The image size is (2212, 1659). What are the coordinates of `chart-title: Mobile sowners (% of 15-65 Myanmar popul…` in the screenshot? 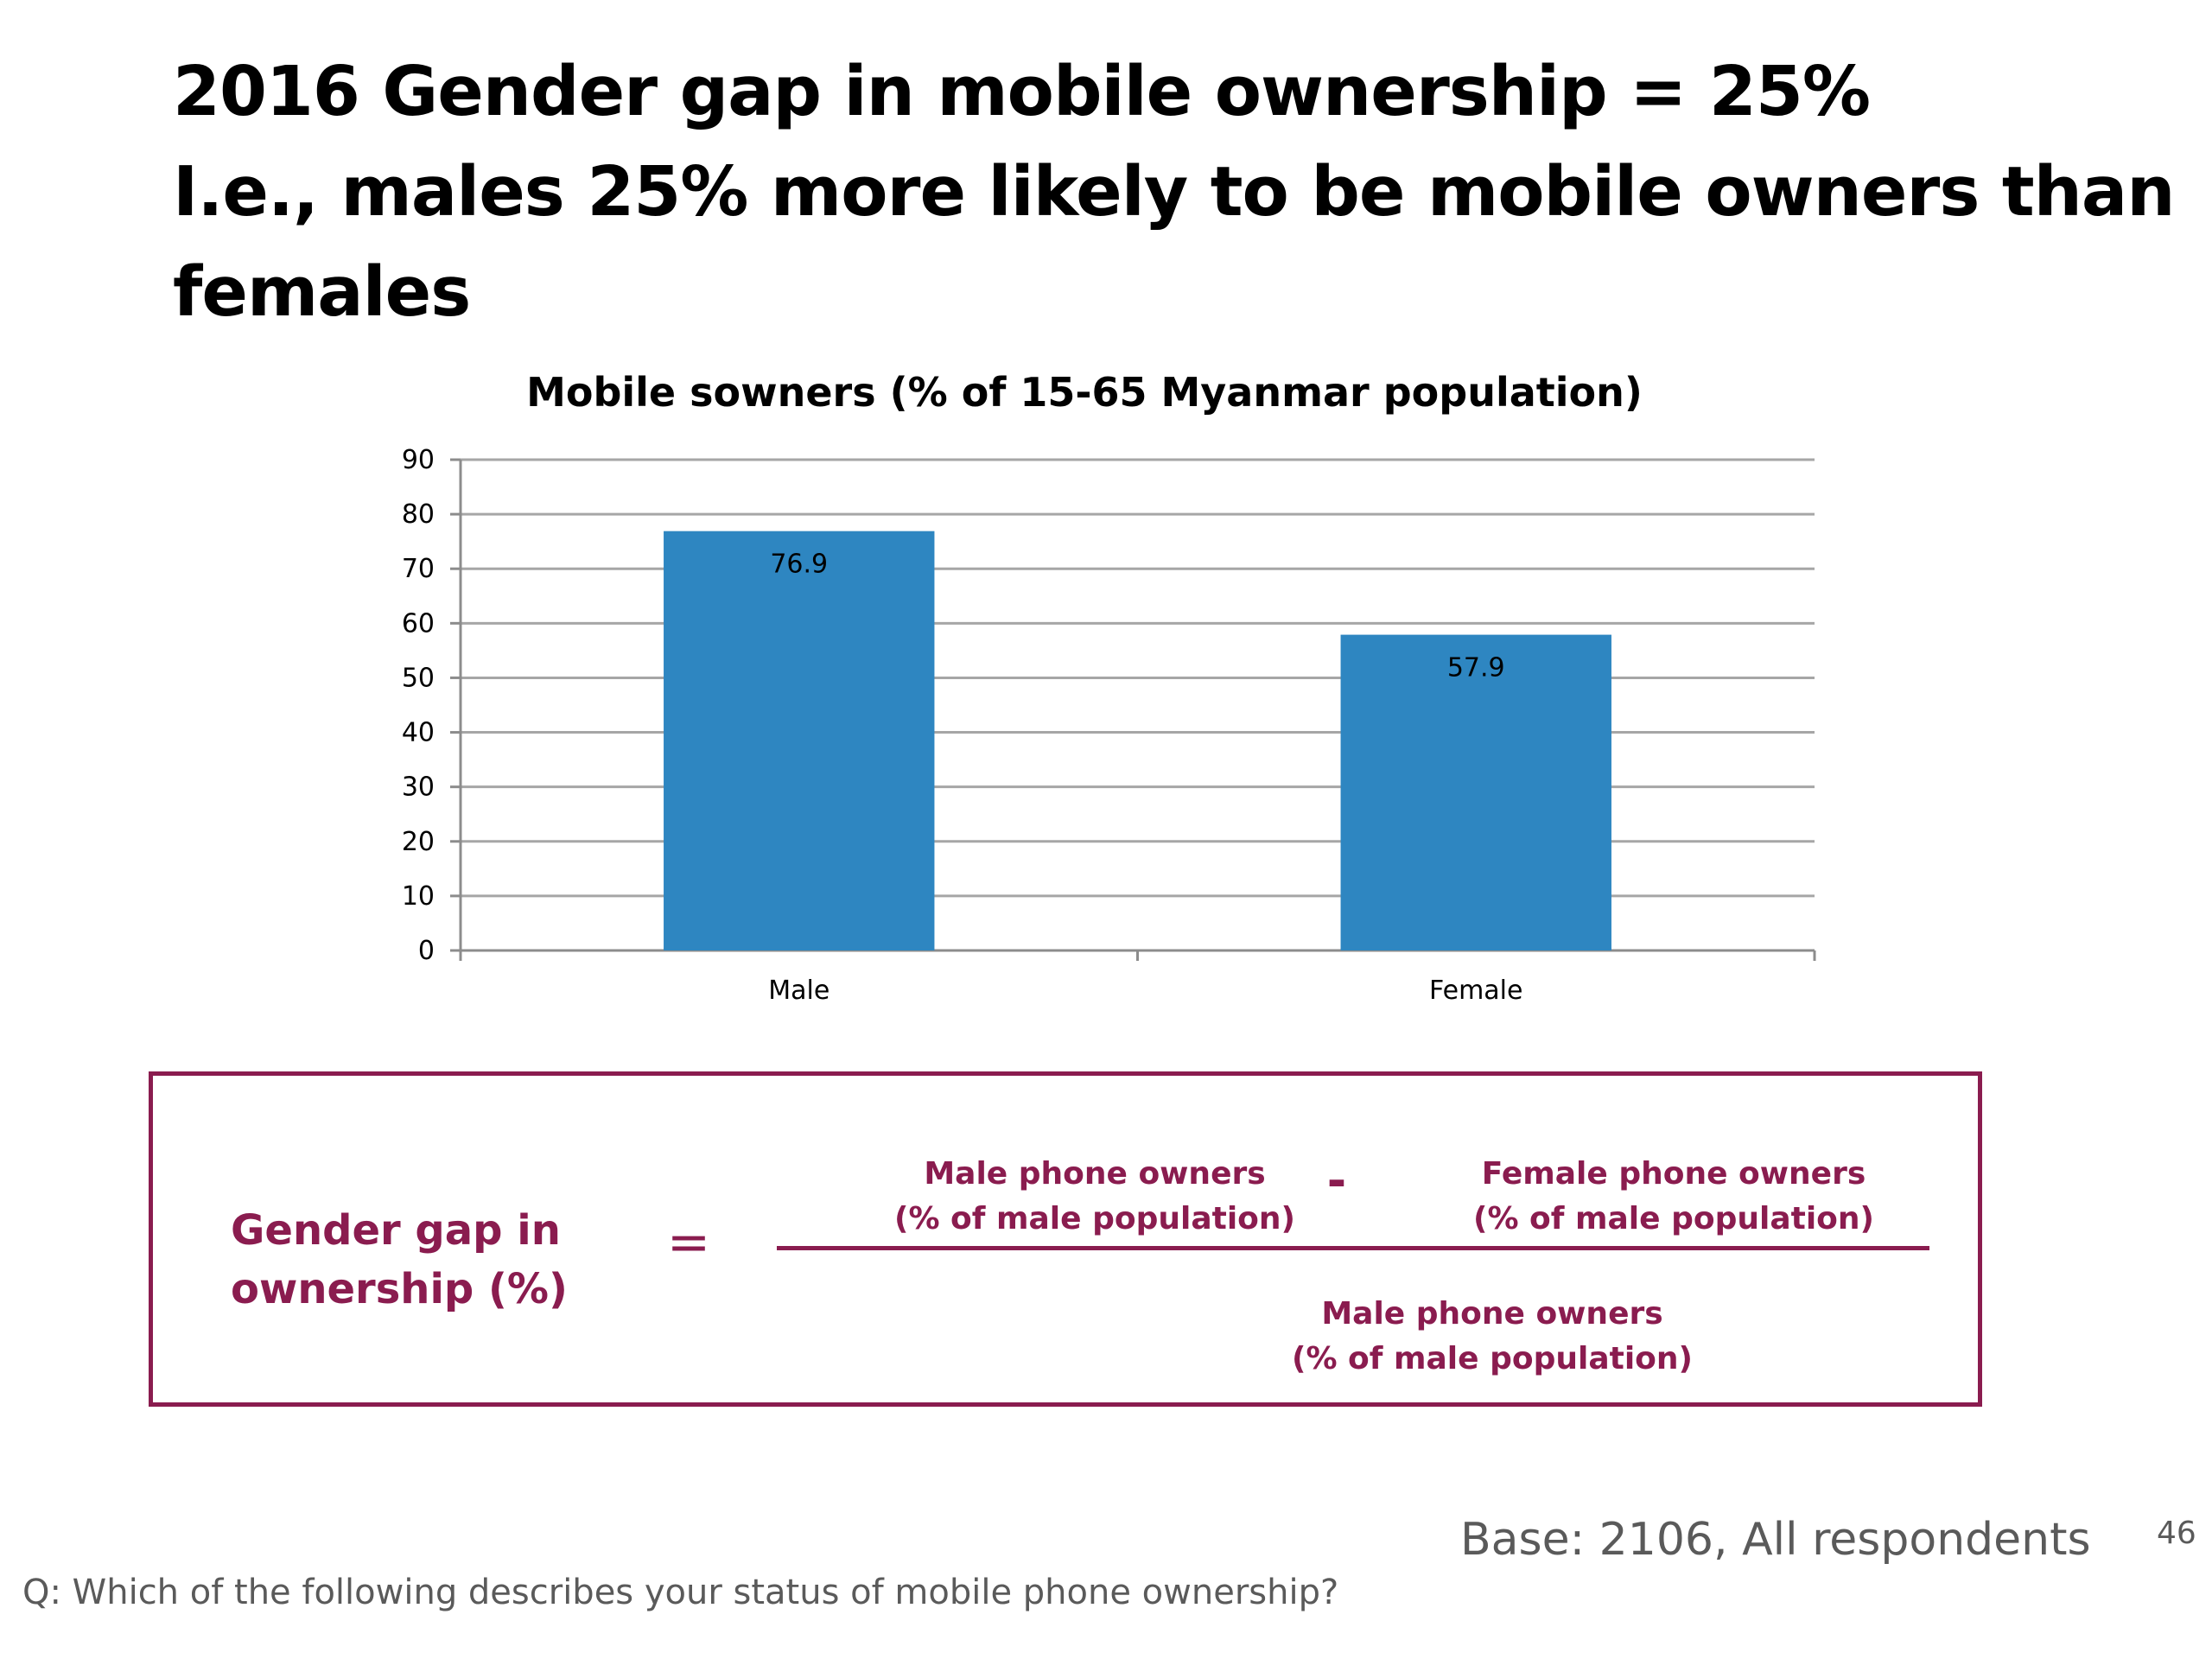 It's located at (1084, 392).